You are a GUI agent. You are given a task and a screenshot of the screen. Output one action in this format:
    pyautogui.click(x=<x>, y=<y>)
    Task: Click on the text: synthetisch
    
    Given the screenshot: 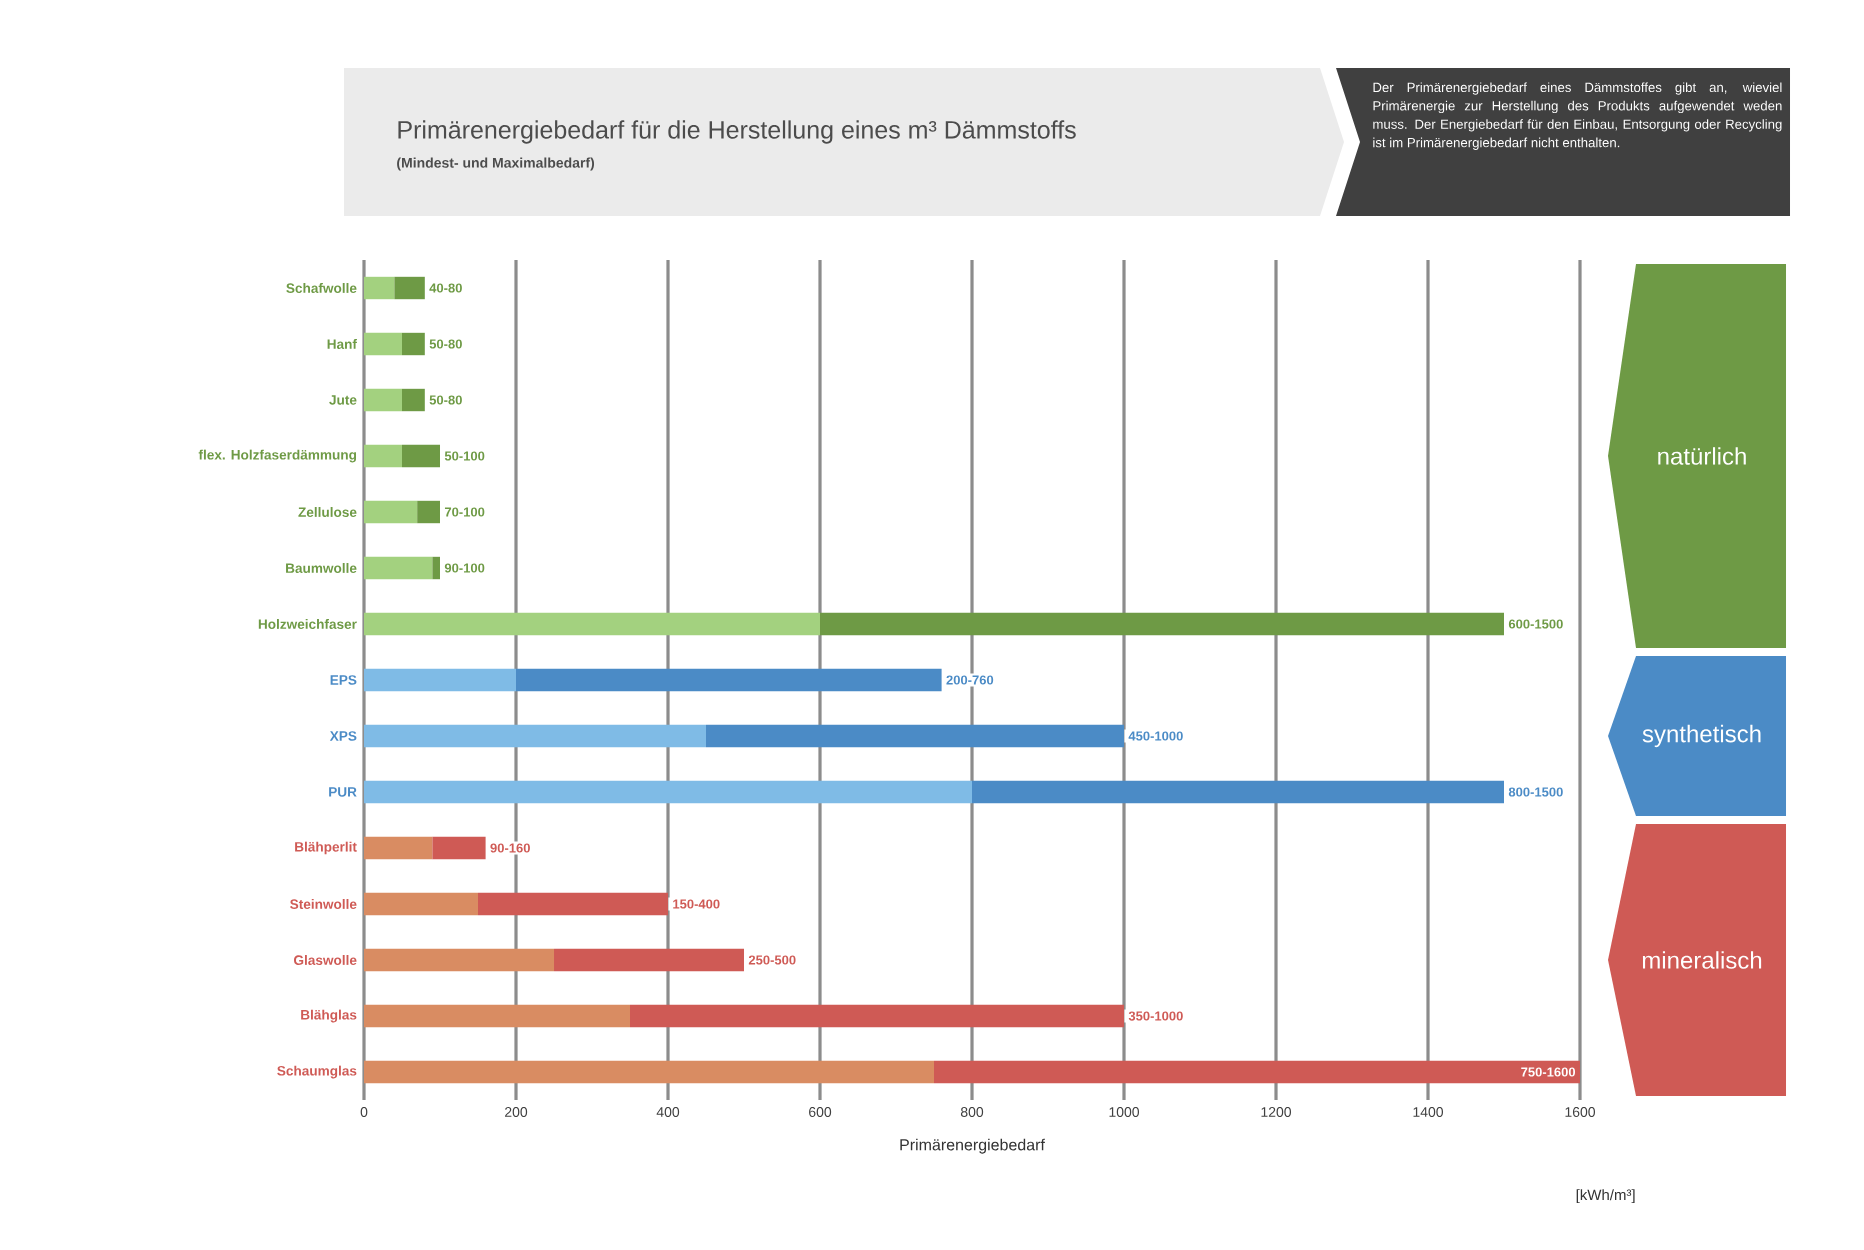 What is the action you would take?
    pyautogui.click(x=1701, y=736)
    